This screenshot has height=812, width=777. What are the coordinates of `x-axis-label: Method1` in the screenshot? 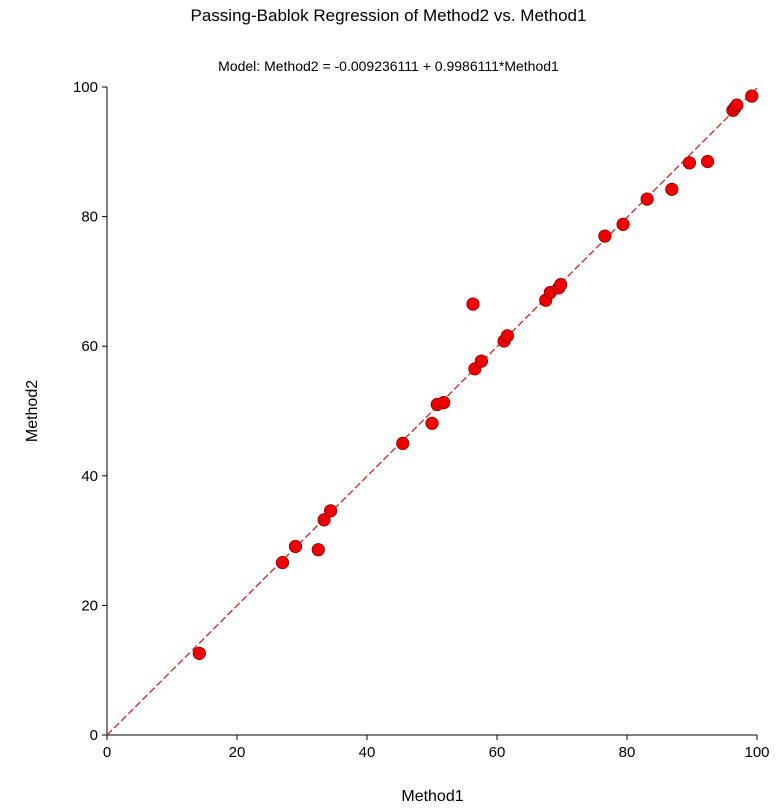 It's located at (432, 796).